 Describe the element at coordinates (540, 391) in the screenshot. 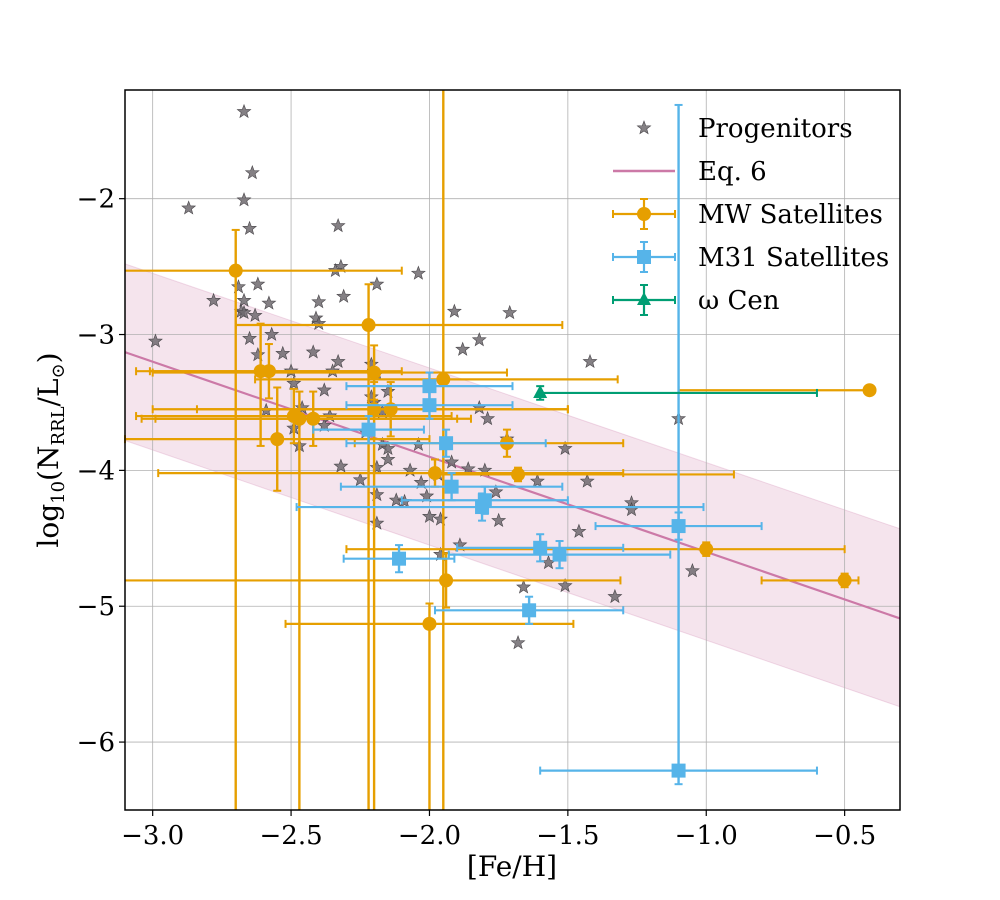

I see `omega-cen-marker` at that location.